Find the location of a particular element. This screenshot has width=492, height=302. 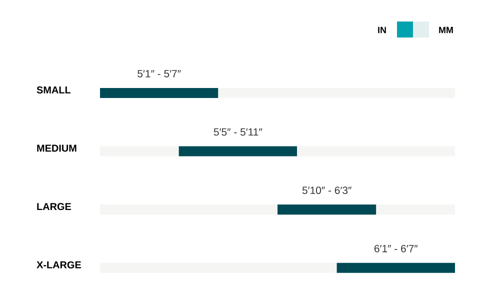

annotation: 5′1″ - 5′7″ is located at coordinates (159, 74).